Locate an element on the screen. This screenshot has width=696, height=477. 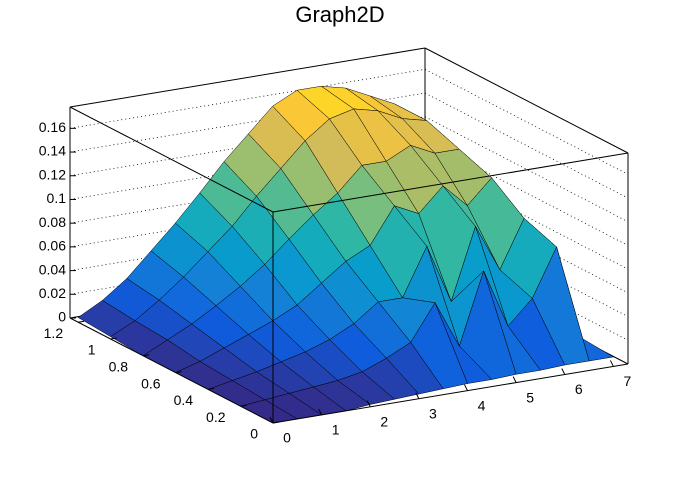
z-tick-label: 0.04 is located at coordinates (52, 269).